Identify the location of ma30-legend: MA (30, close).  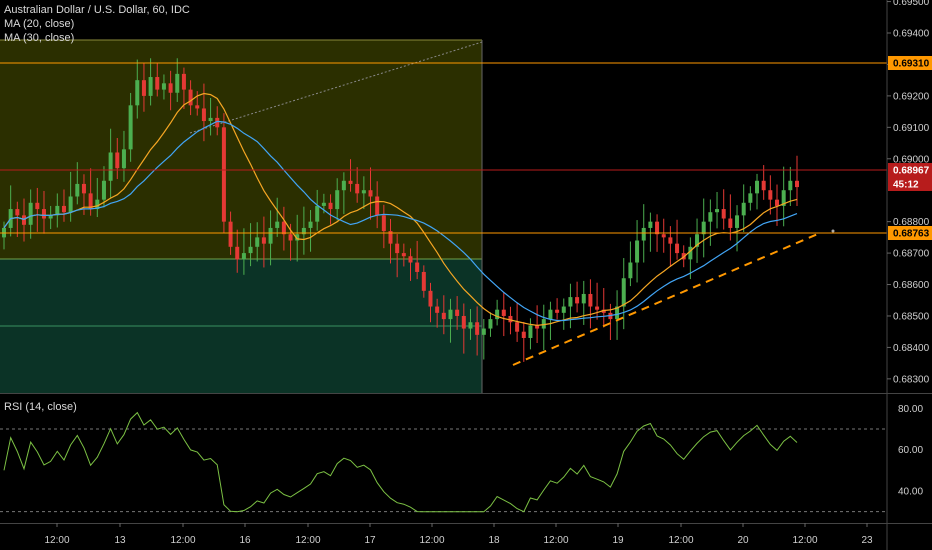
(39, 38).